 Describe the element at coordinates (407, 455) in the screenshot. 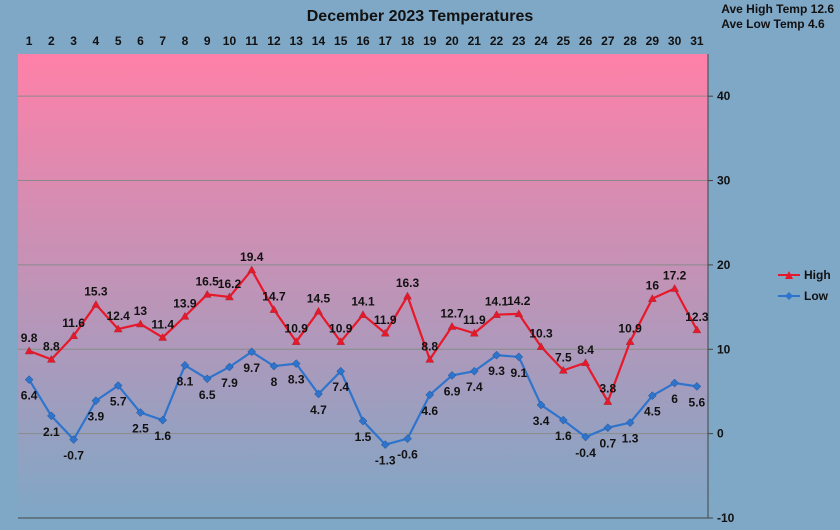

I see `data-label-low: -0.6` at that location.